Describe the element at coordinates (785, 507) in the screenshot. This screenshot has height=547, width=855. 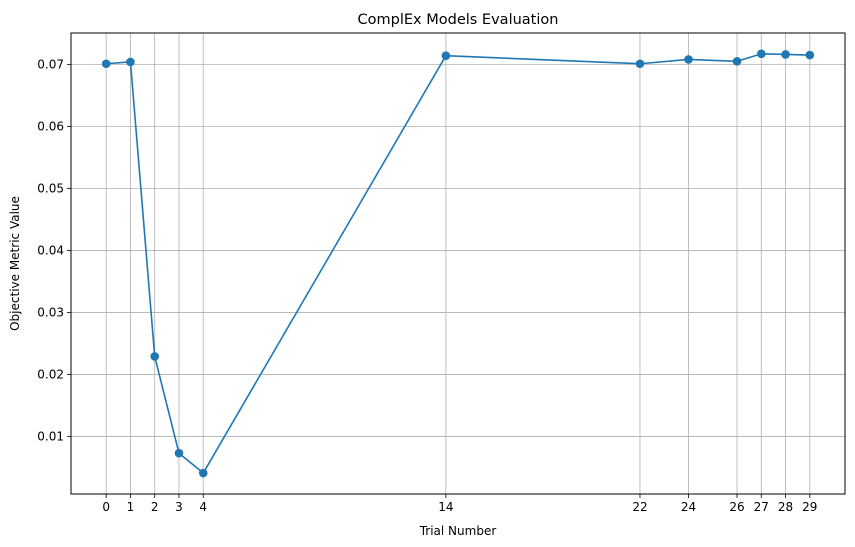
I see `x-tick-label: 28` at that location.